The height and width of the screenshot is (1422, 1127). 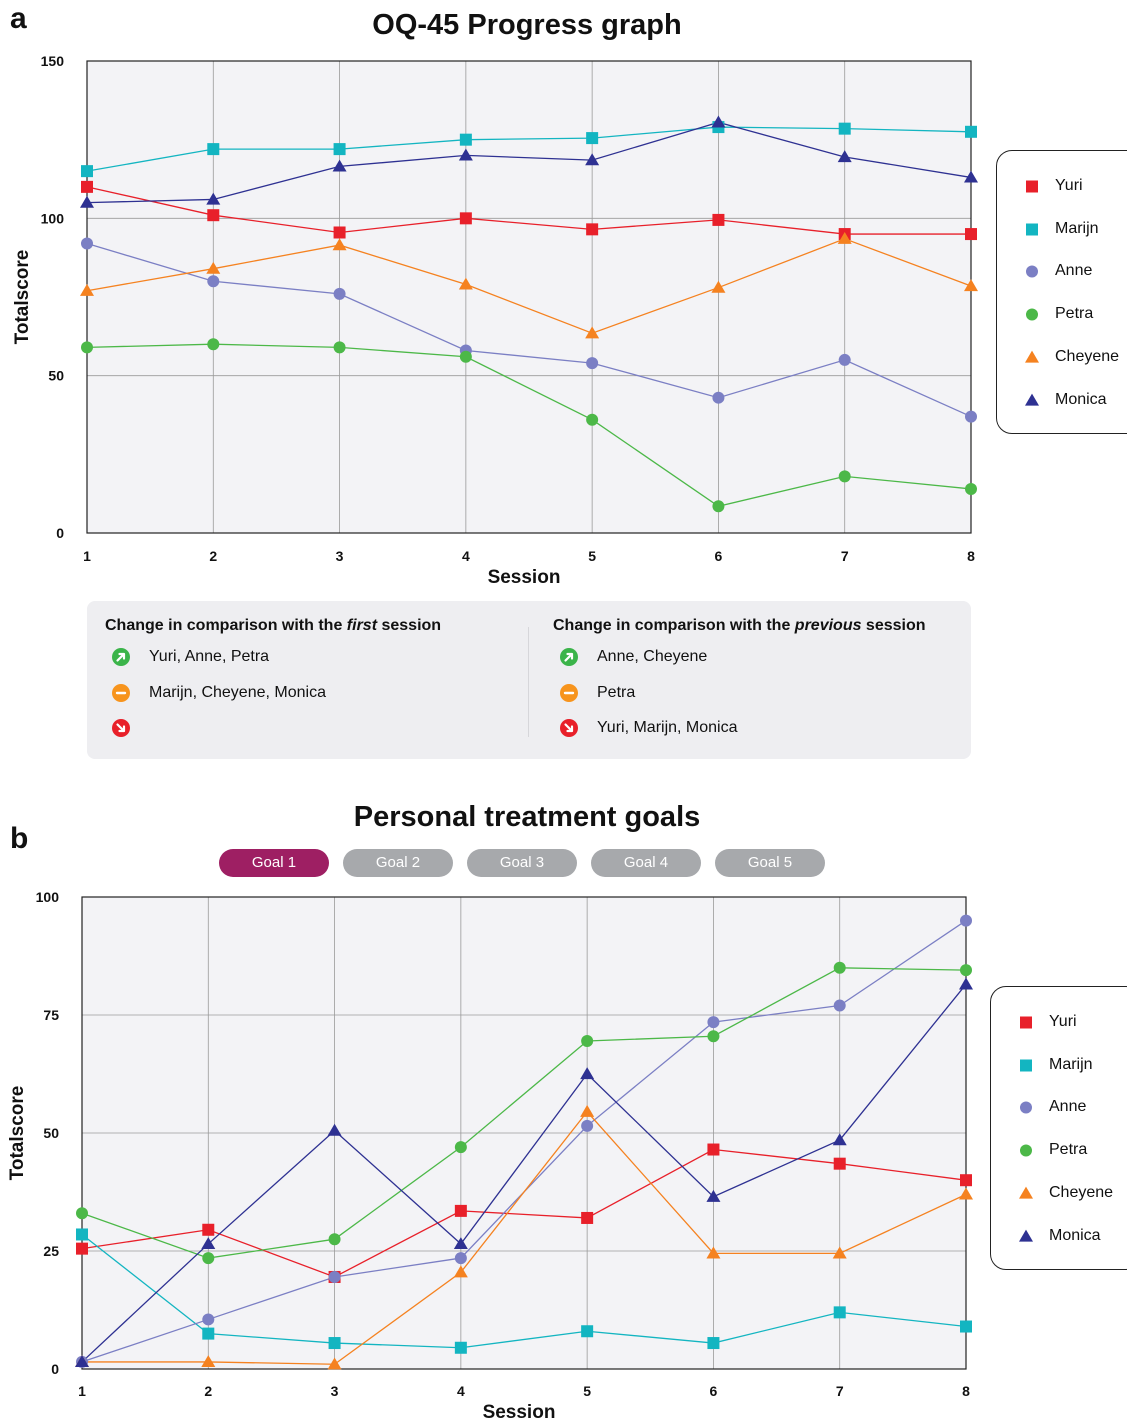 What do you see at coordinates (592, 556) in the screenshot?
I see `x-tick-label: 5` at bounding box center [592, 556].